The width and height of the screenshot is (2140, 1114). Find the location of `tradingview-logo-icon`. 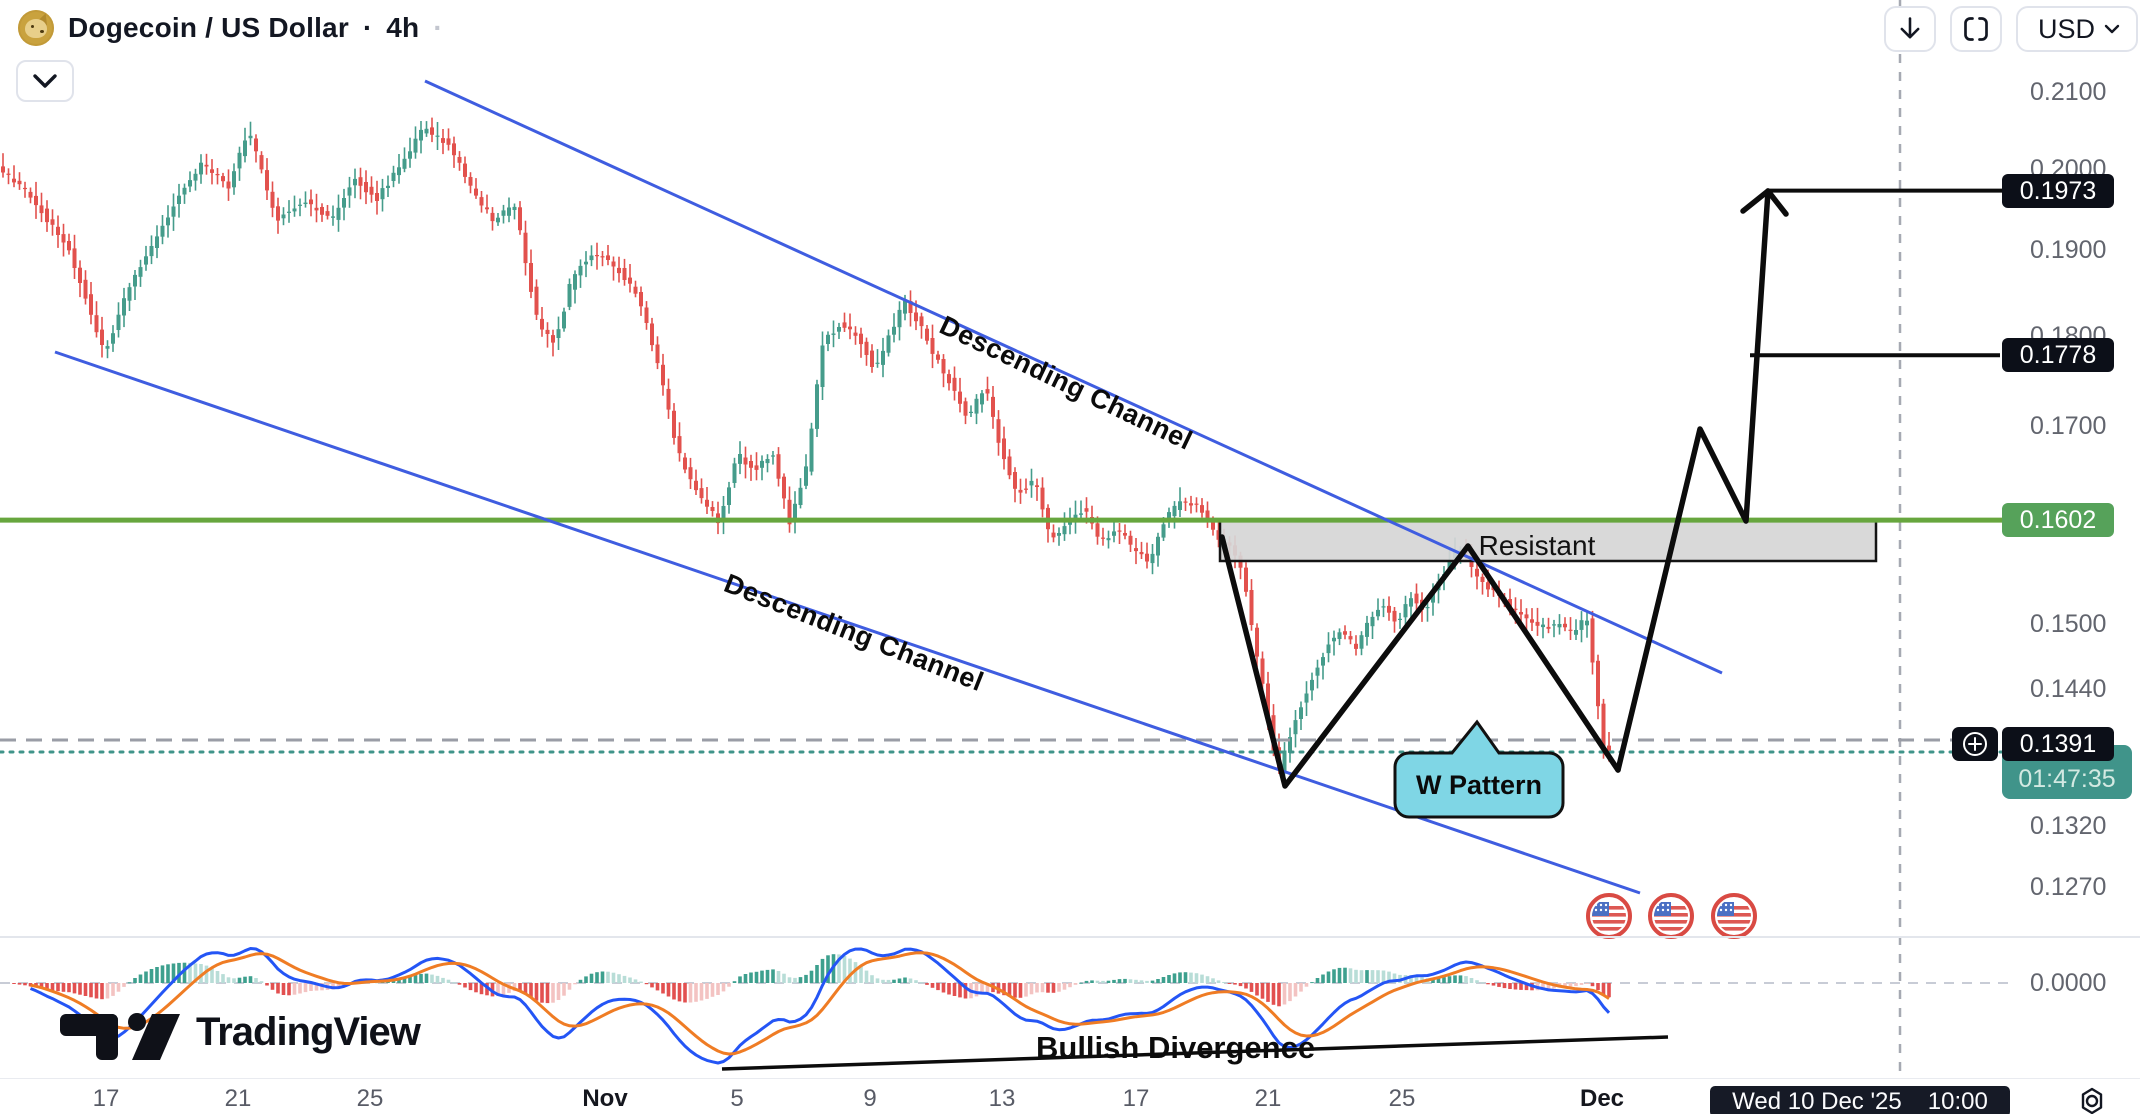

tradingview-logo-icon is located at coordinates (120, 1036).